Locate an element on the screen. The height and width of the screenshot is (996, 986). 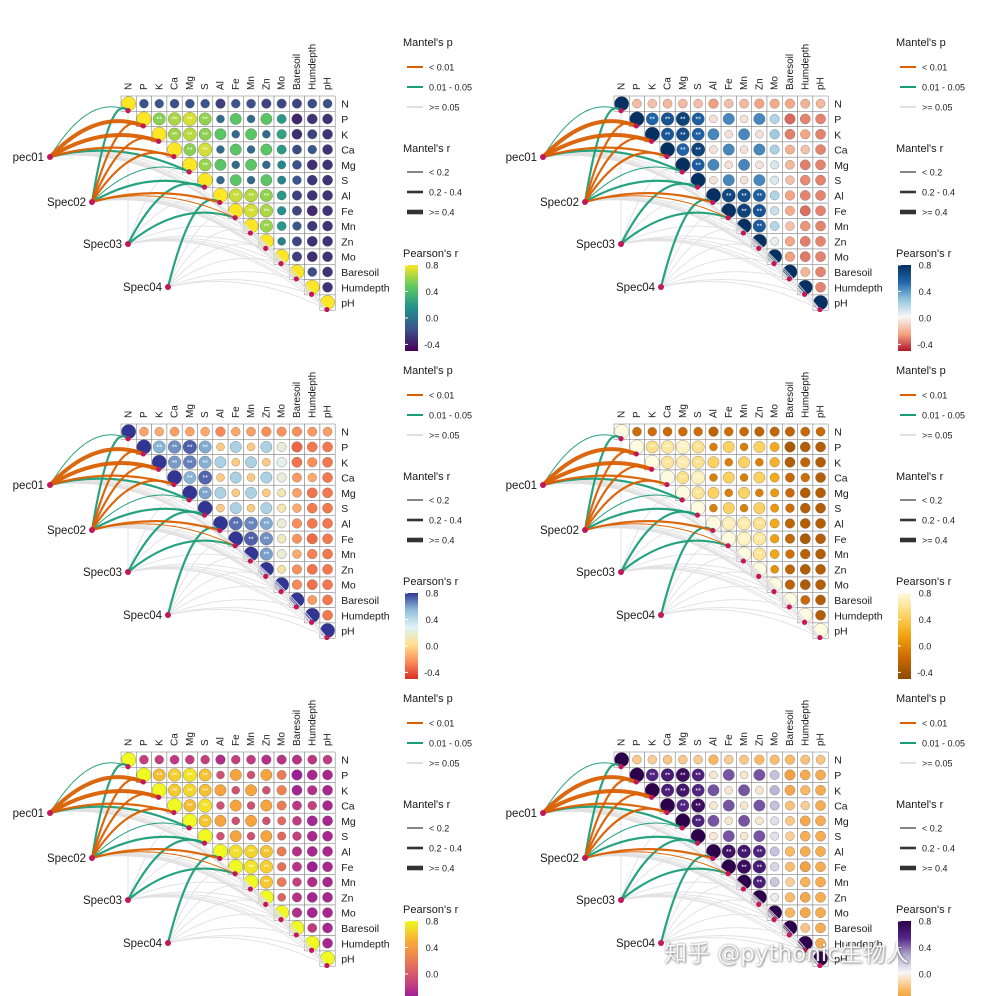
legend-label-mantel-p: 0.01 - 0.05 is located at coordinates (450, 88).